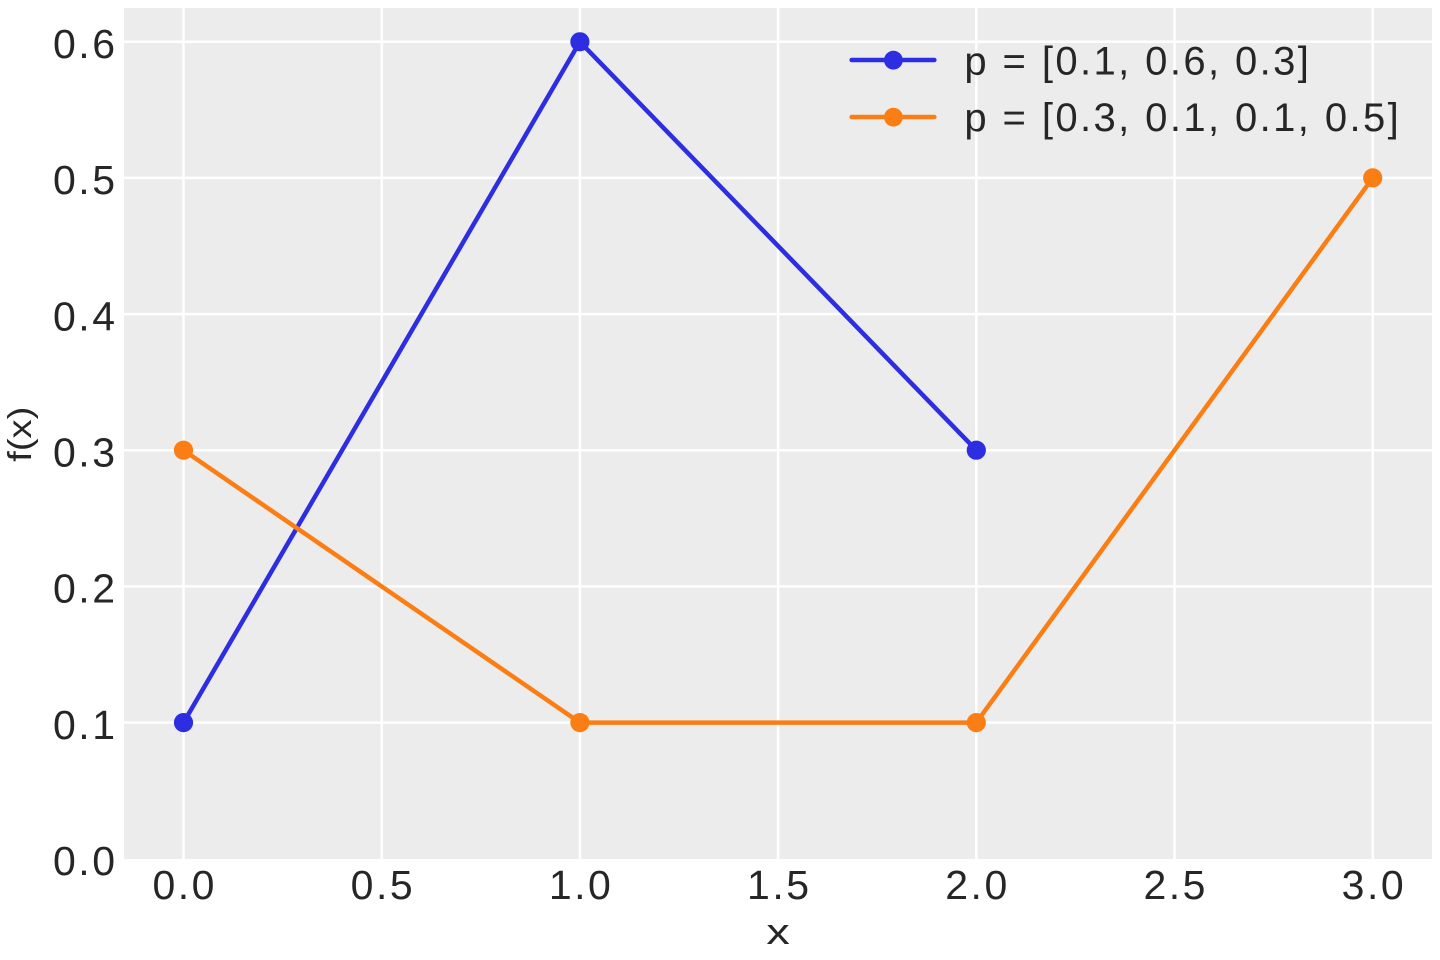  What do you see at coordinates (581, 885) in the screenshot?
I see `svg-text: 1.0` at bounding box center [581, 885].